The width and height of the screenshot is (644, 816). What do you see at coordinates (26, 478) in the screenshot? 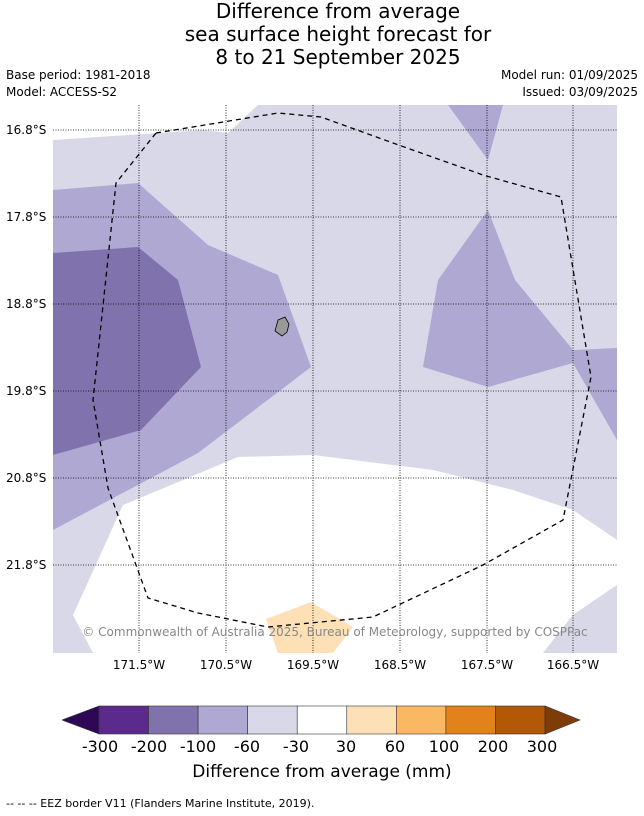
I see `lat-label-5: 20.8°S` at bounding box center [26, 478].